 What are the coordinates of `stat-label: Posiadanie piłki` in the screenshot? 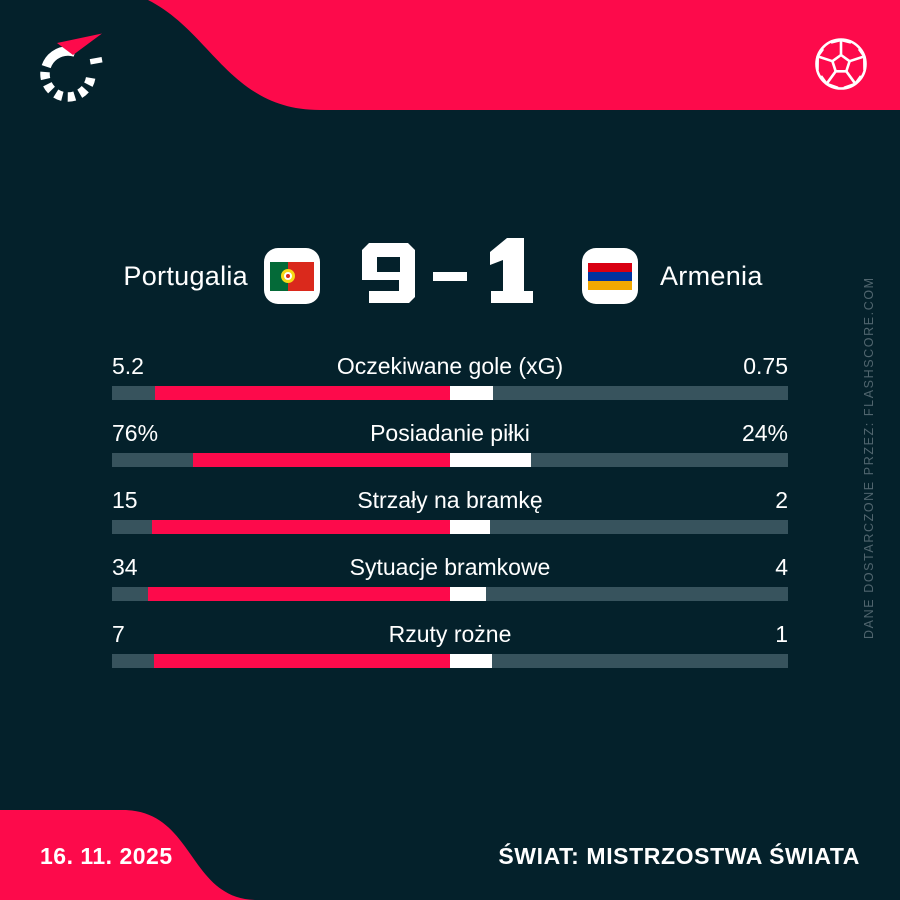 It's located at (450, 433).